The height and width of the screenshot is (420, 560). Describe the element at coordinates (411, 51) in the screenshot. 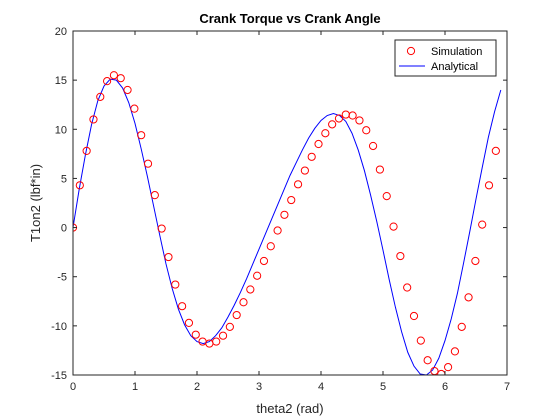

I see `legend-simulation-marker` at that location.